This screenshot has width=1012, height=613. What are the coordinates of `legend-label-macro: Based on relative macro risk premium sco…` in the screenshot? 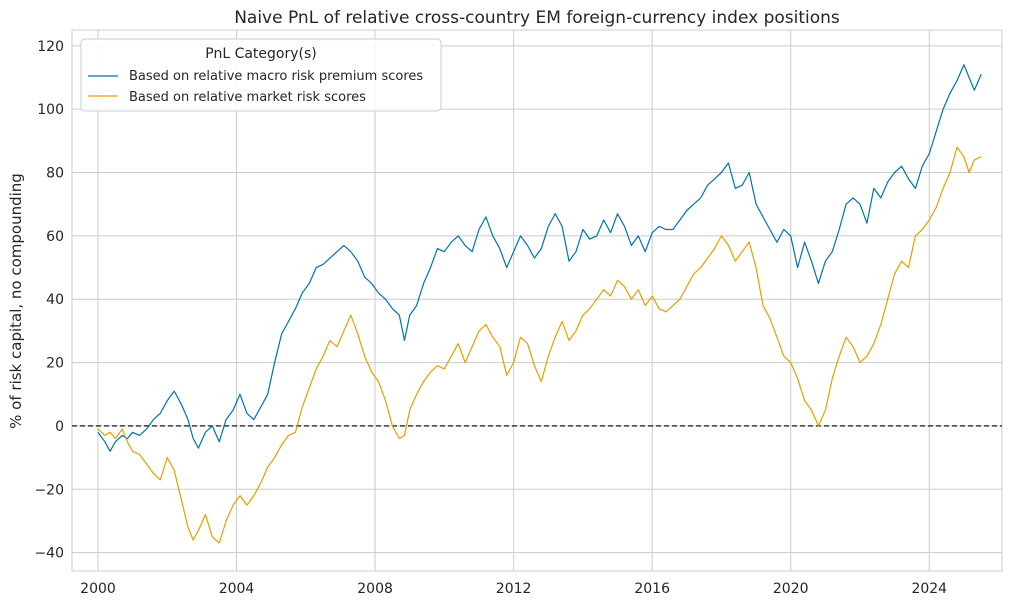 It's located at (276, 76).